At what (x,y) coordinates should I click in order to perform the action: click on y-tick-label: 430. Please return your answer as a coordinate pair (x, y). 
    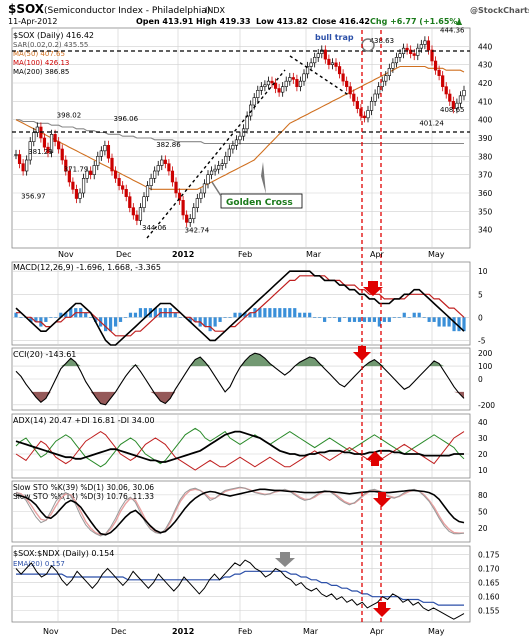
    Looking at the image, I should click on (485, 65).